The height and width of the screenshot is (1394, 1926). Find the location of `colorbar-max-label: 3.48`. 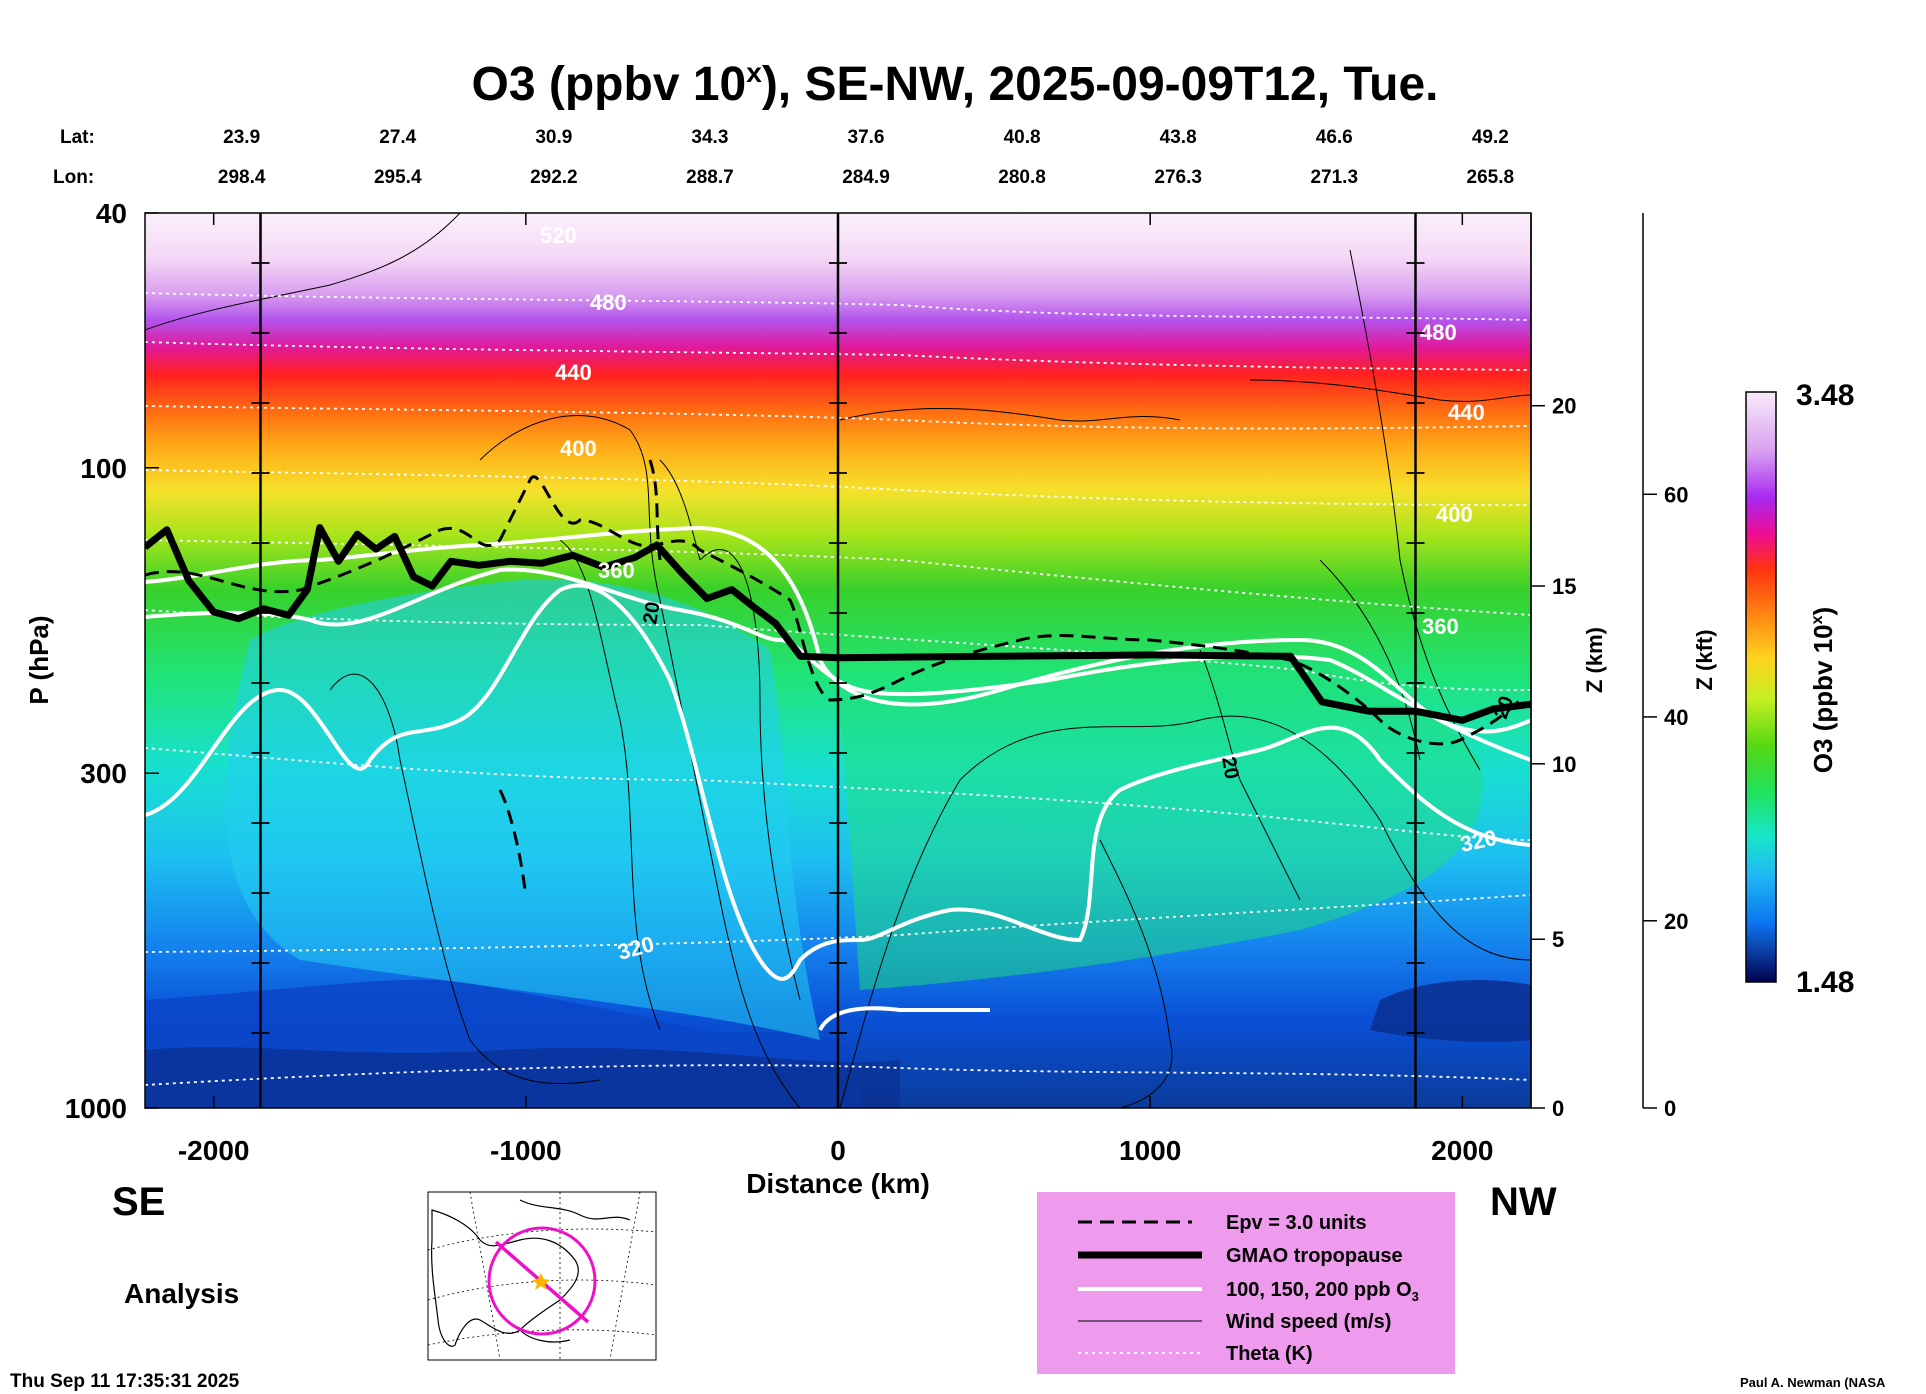

colorbar-max-label: 3.48 is located at coordinates (1825, 395).